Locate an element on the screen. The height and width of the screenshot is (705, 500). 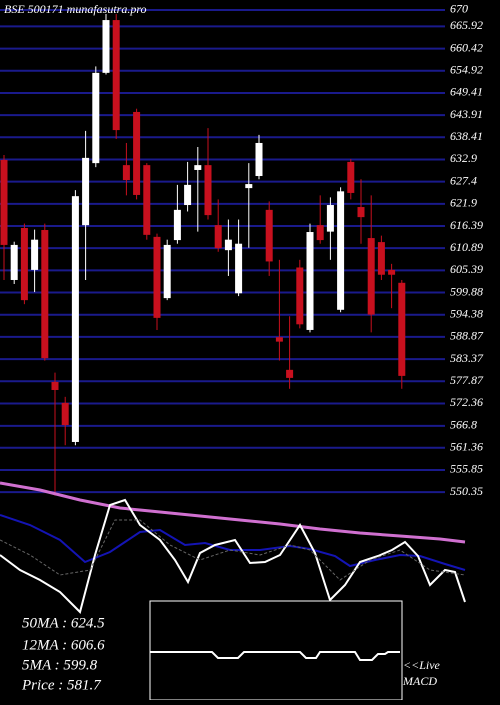
macd-histogram is located at coordinates (275, 656).